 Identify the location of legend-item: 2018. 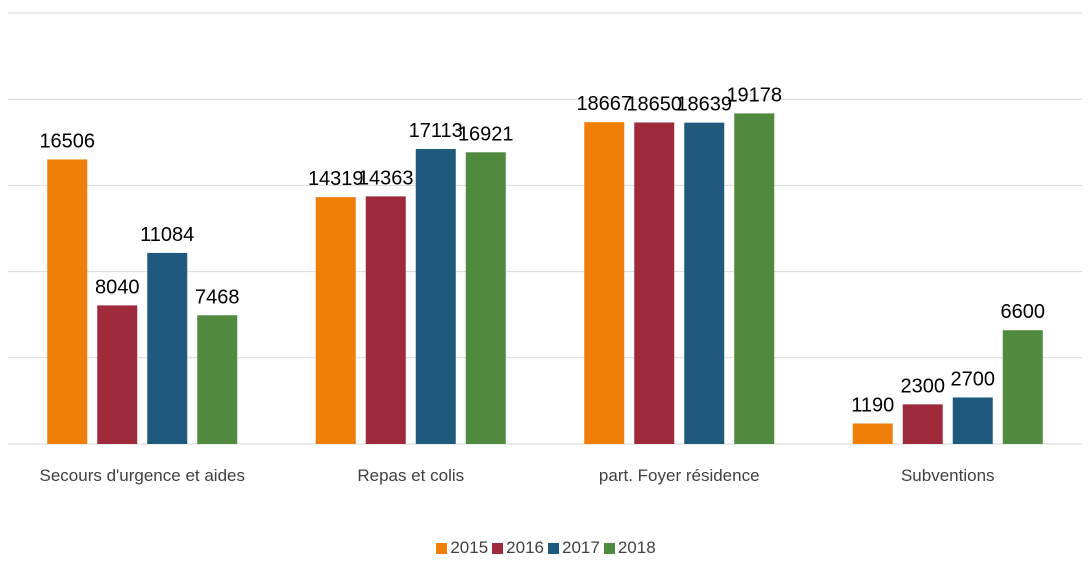
(629, 548).